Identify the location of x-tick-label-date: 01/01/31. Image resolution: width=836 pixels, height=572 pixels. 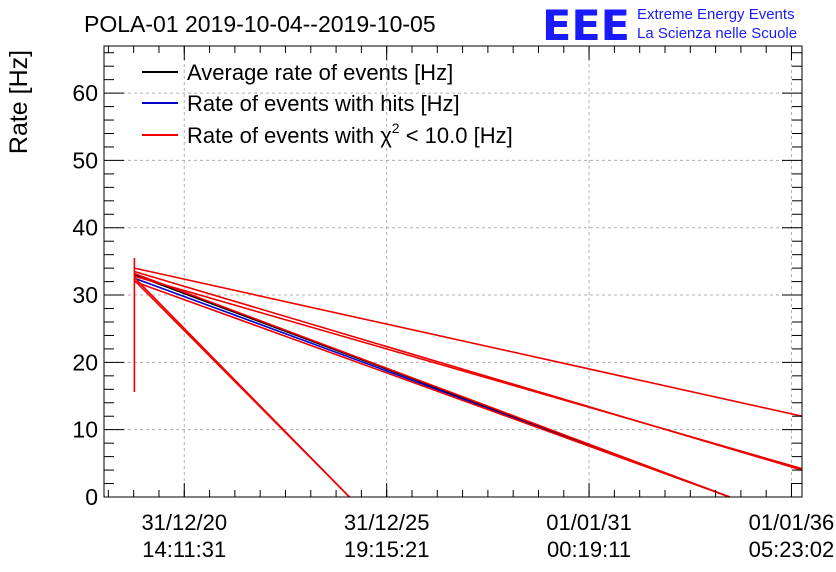
(589, 522).